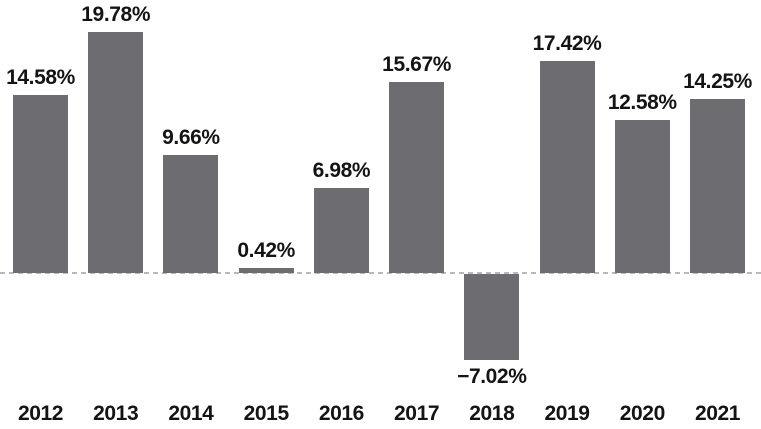  Describe the element at coordinates (191, 413) in the screenshot. I see `x-axis-label-2014: 2014` at that location.